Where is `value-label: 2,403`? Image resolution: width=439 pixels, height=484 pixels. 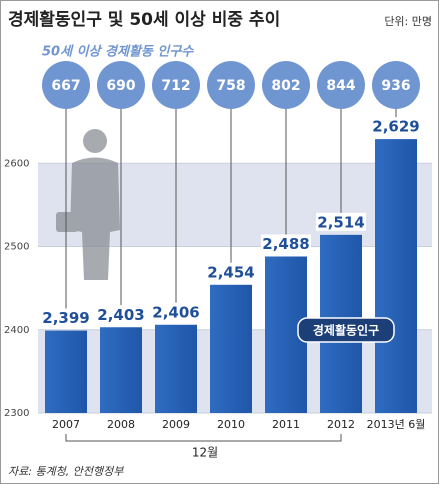 value-label: 2,403 is located at coordinates (120, 315).